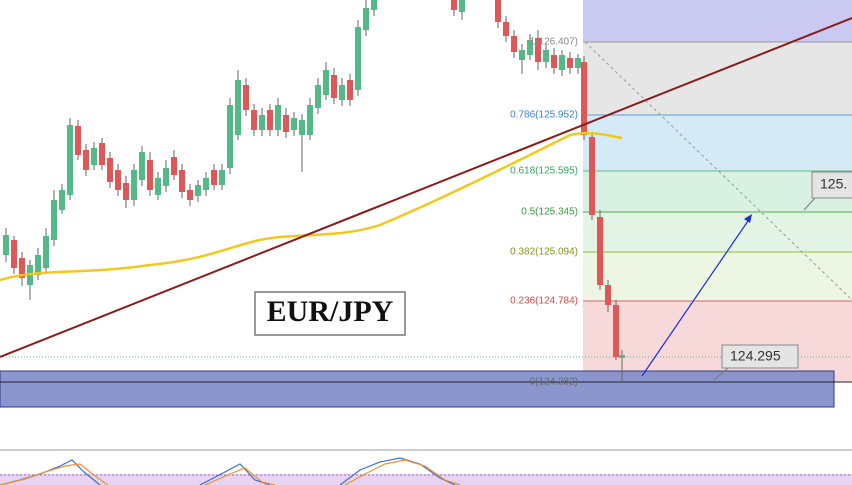  What do you see at coordinates (755, 356) in the screenshot?
I see `price-label: 124.295` at bounding box center [755, 356].